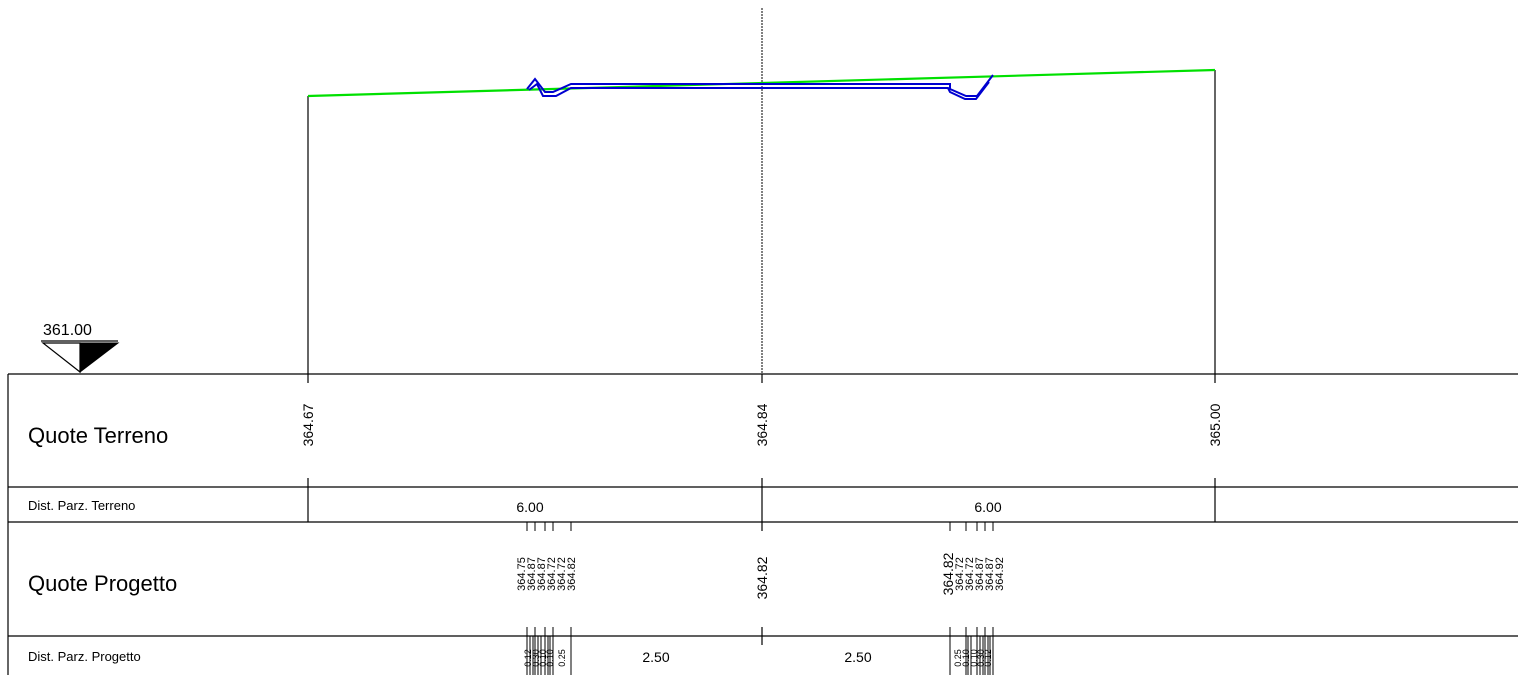  Describe the element at coordinates (99, 358) in the screenshot. I see `datum-triangle-right` at that location.